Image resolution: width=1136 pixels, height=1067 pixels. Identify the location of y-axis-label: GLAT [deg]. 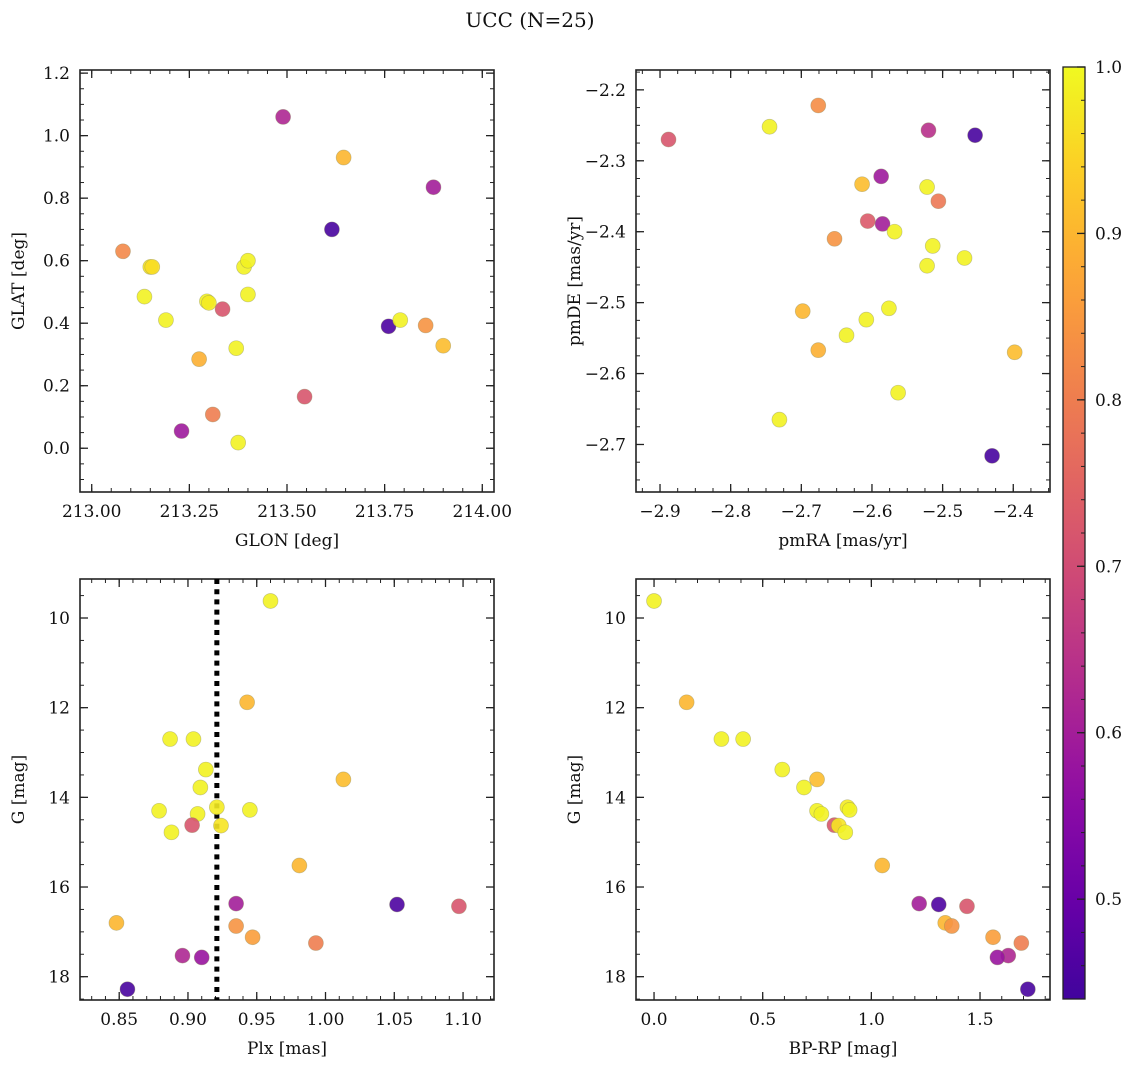
(19, 281).